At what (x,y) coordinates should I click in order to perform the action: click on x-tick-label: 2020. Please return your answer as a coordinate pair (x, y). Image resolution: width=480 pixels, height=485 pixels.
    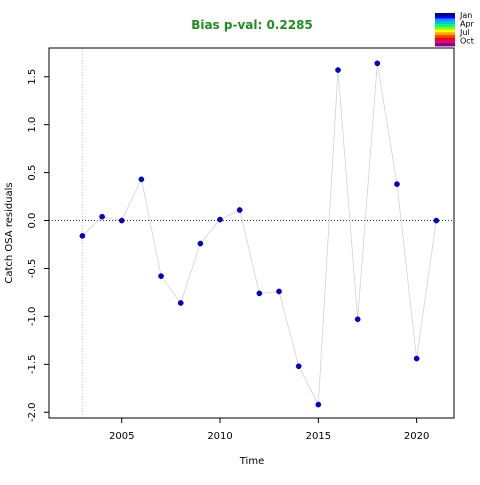
    Looking at the image, I should click on (416, 436).